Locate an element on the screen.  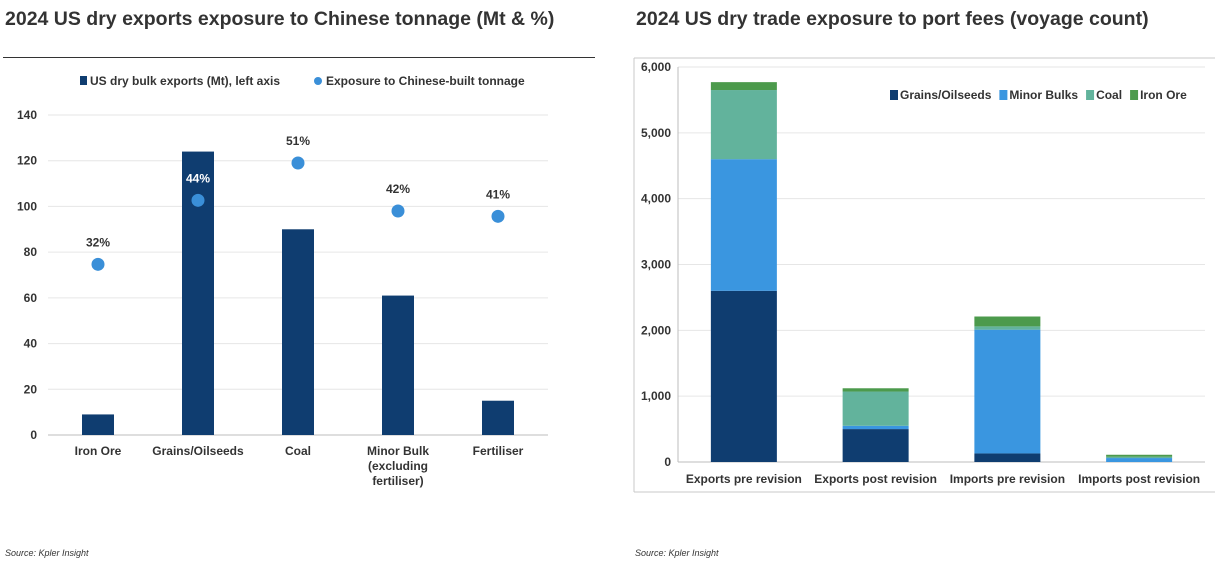
y-tick-label: 2,000 is located at coordinates (656, 330).